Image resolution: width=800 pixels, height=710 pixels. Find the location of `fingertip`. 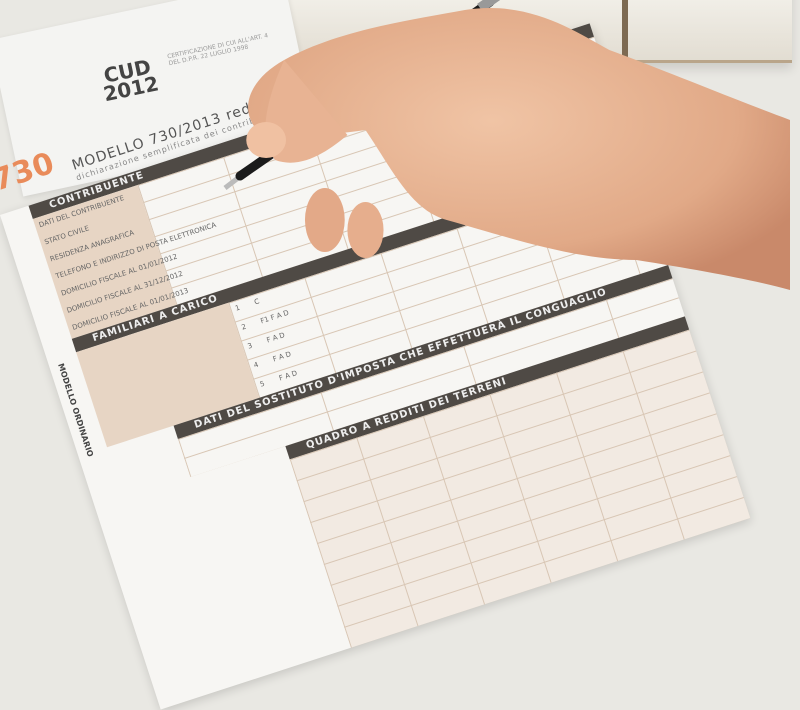

fingertip is located at coordinates (266, 140).